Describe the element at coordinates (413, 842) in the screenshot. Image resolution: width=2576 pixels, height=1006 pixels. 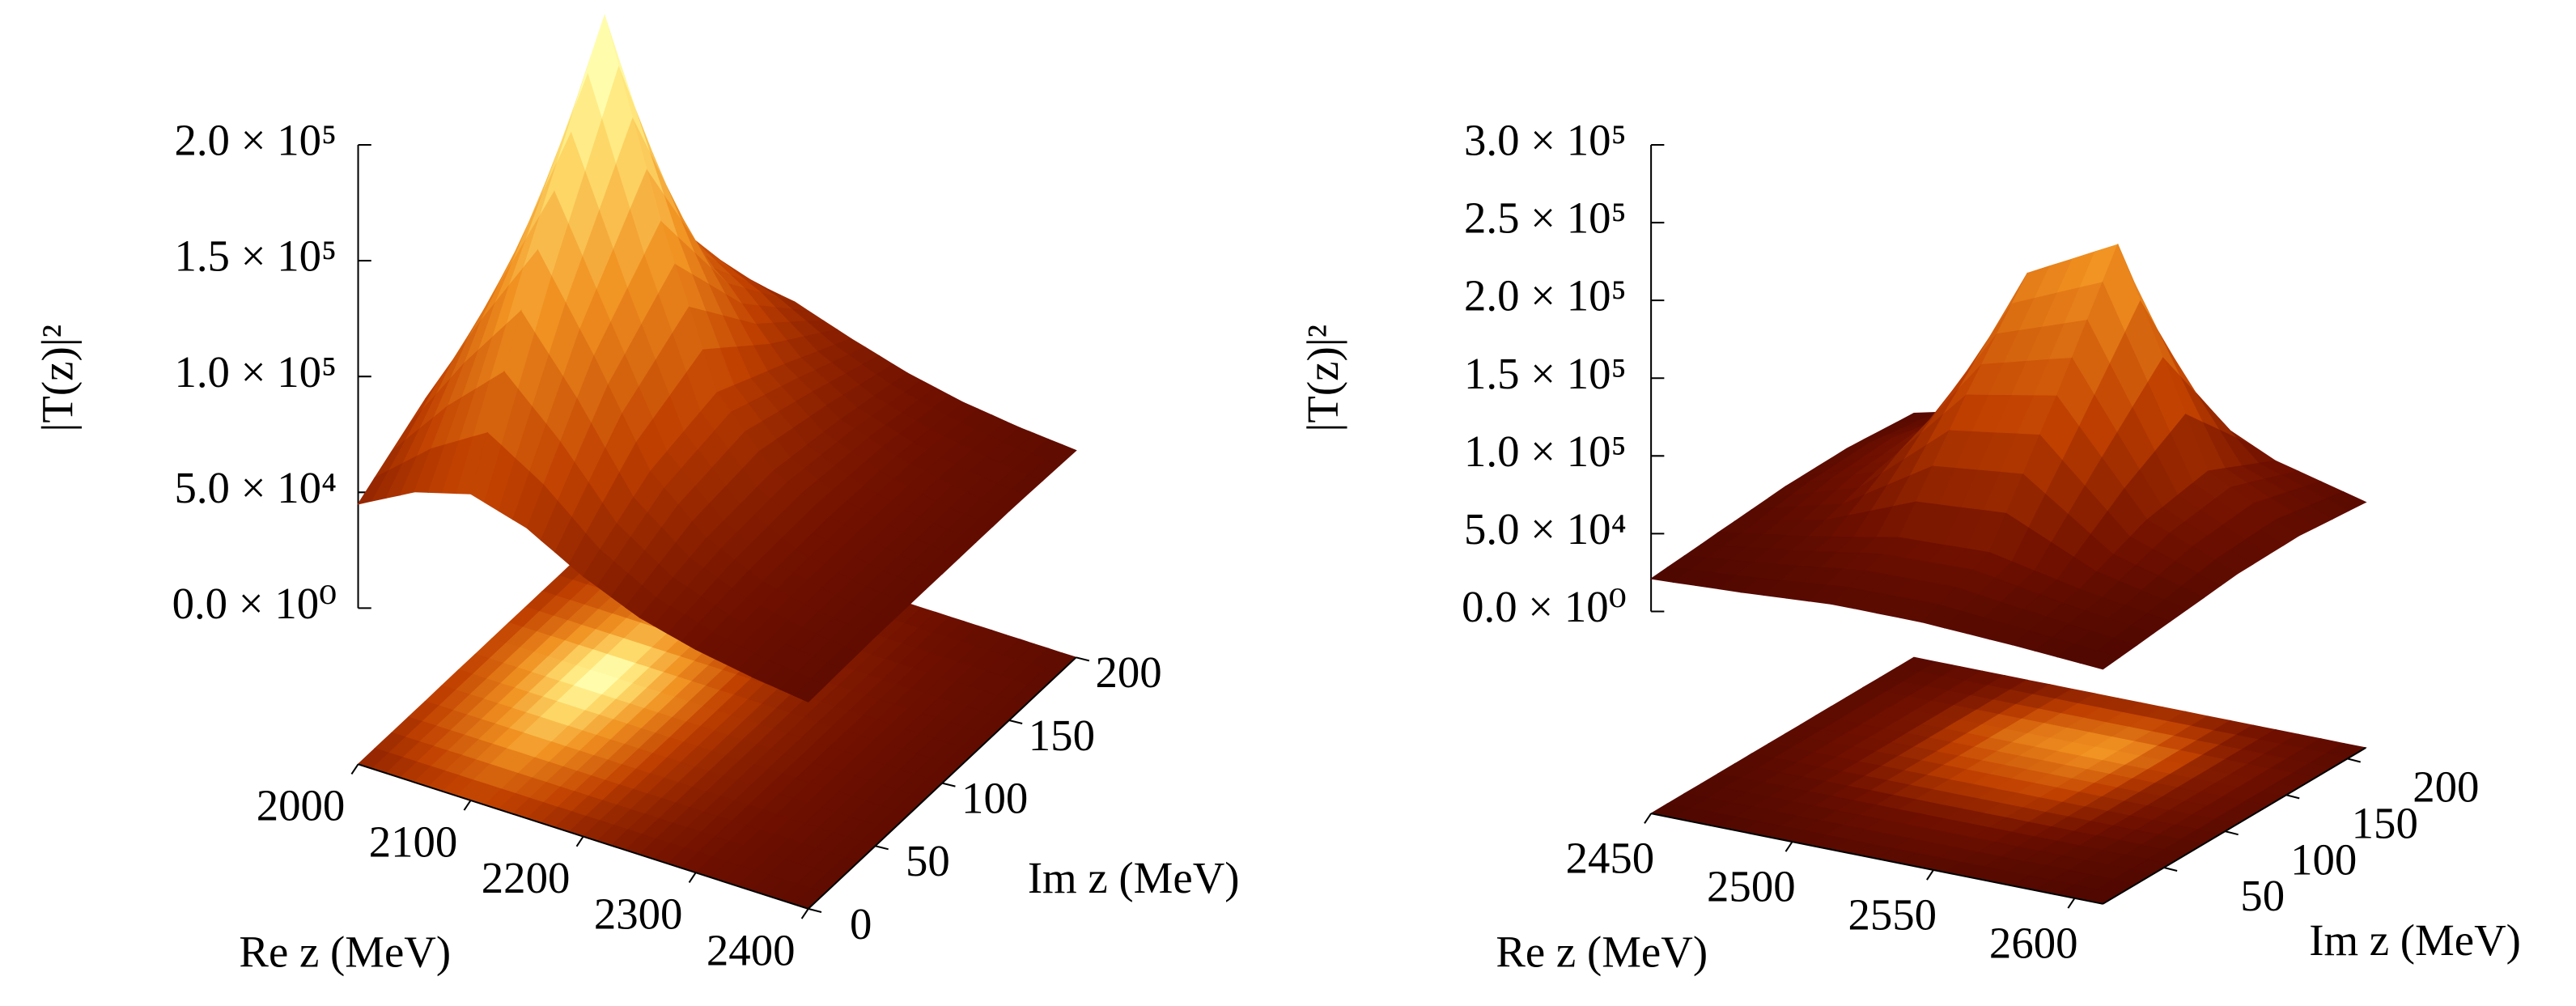
I see `x-tick-label: 2100` at that location.